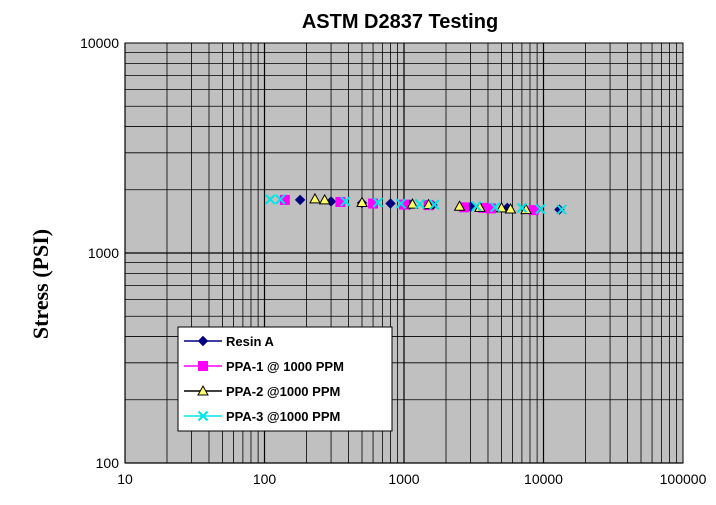  What do you see at coordinates (99, 43) in the screenshot?
I see `y-tick-label: 10000` at bounding box center [99, 43].